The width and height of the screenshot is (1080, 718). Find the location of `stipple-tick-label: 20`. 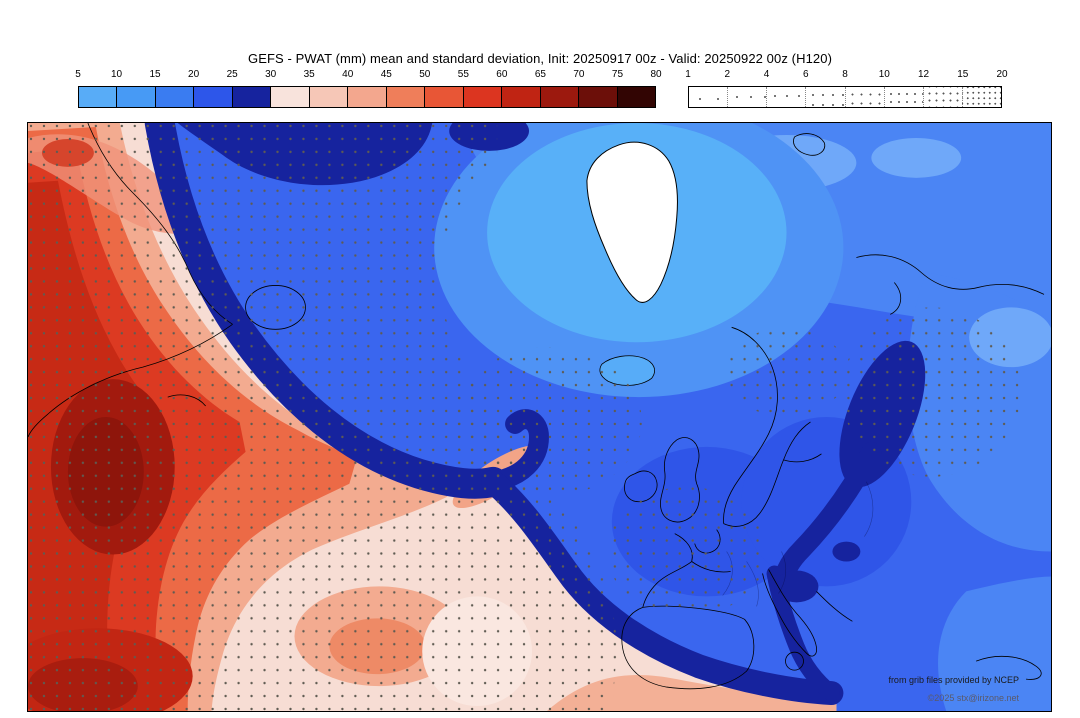

stipple-tick-label: 20 is located at coordinates (1002, 74).